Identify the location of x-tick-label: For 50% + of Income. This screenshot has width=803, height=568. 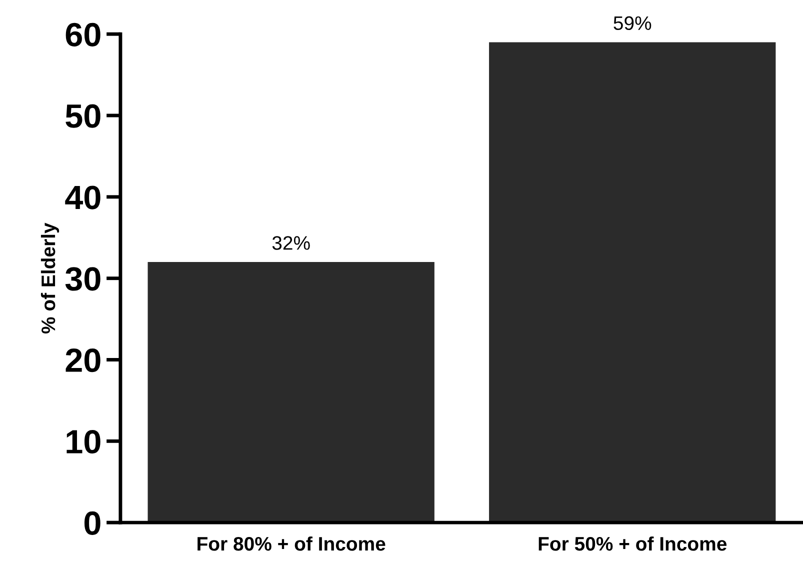
(632, 543).